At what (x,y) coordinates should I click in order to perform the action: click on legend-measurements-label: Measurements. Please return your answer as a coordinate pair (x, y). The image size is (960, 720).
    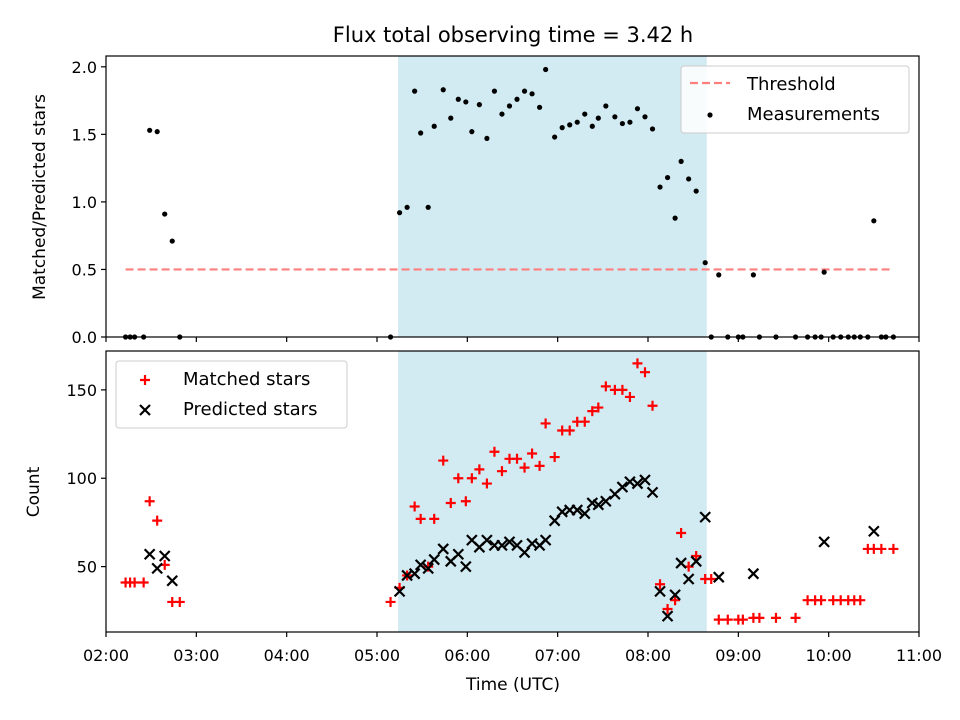
    Looking at the image, I should click on (813, 114).